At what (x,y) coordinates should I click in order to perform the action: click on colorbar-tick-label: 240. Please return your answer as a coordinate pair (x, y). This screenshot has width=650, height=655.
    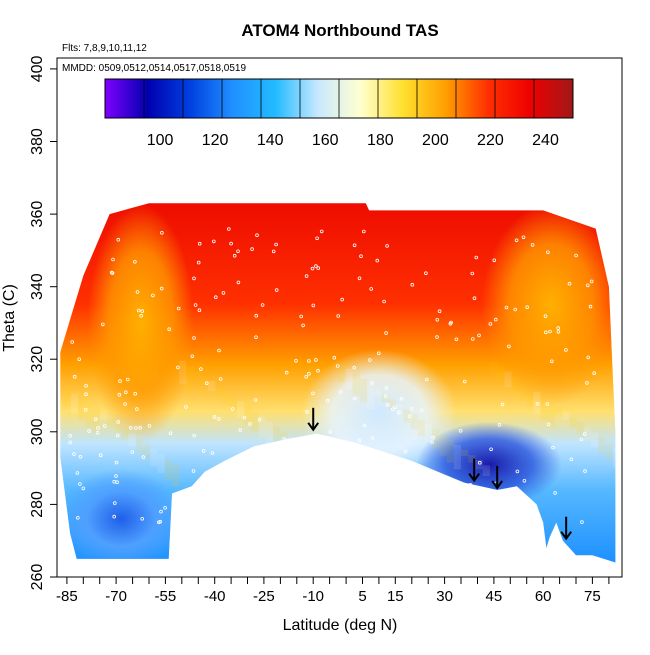
    Looking at the image, I should click on (545, 140).